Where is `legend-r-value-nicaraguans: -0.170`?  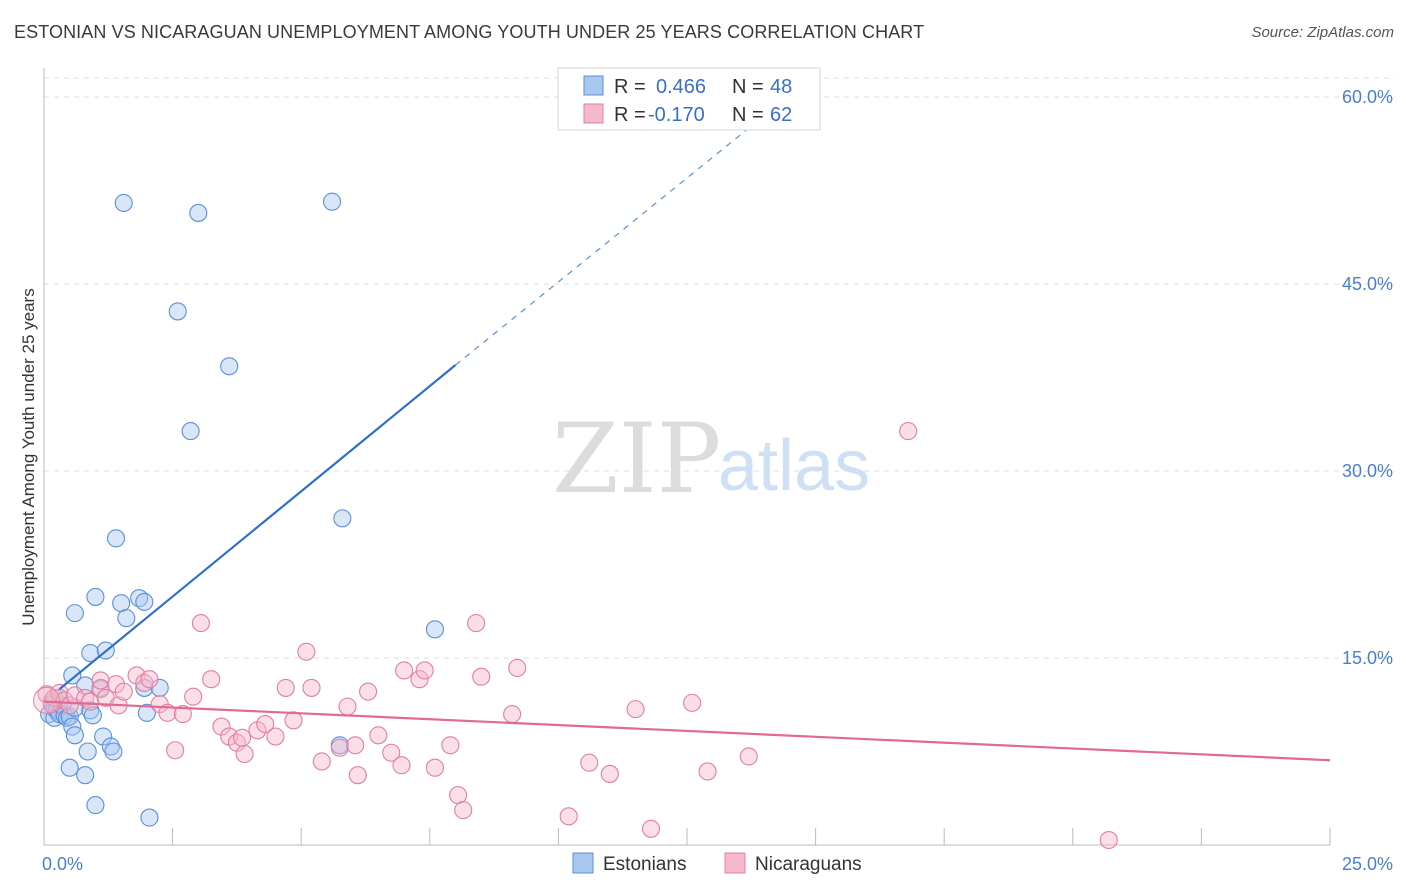
legend-r-value-nicaraguans: -0.170 is located at coordinates (676, 115).